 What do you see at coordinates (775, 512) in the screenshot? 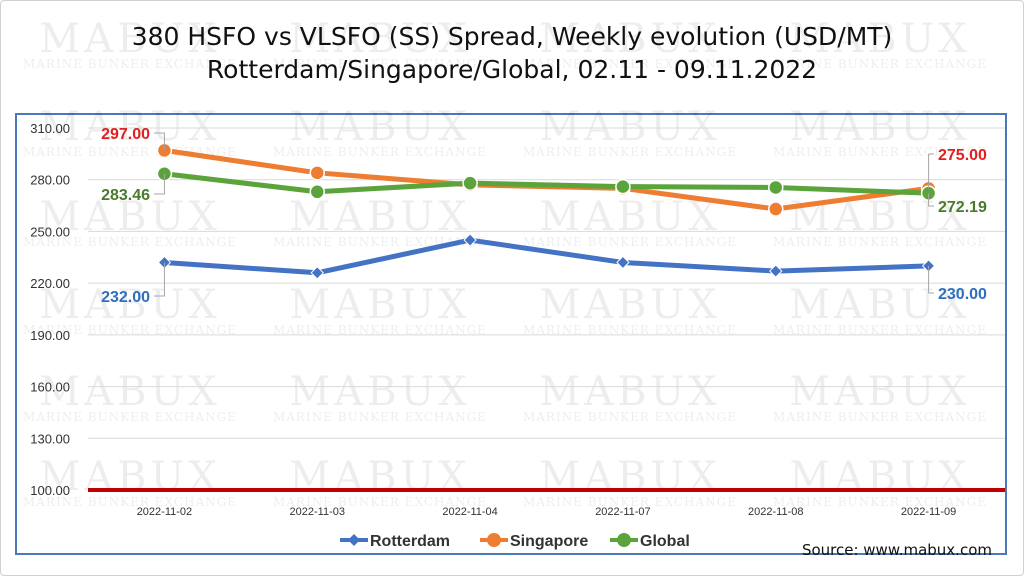
I see `x-tick-label: 2022-11-08` at bounding box center [775, 512].